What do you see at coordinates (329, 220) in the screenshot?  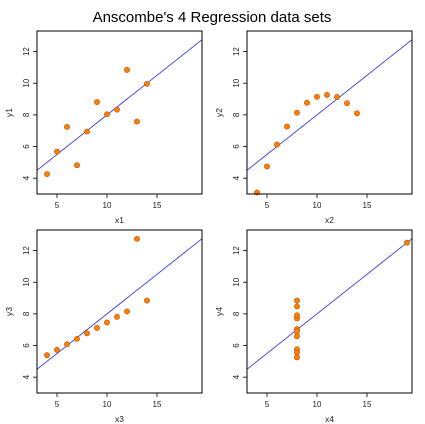 I see `x-axis-label: x2` at bounding box center [329, 220].